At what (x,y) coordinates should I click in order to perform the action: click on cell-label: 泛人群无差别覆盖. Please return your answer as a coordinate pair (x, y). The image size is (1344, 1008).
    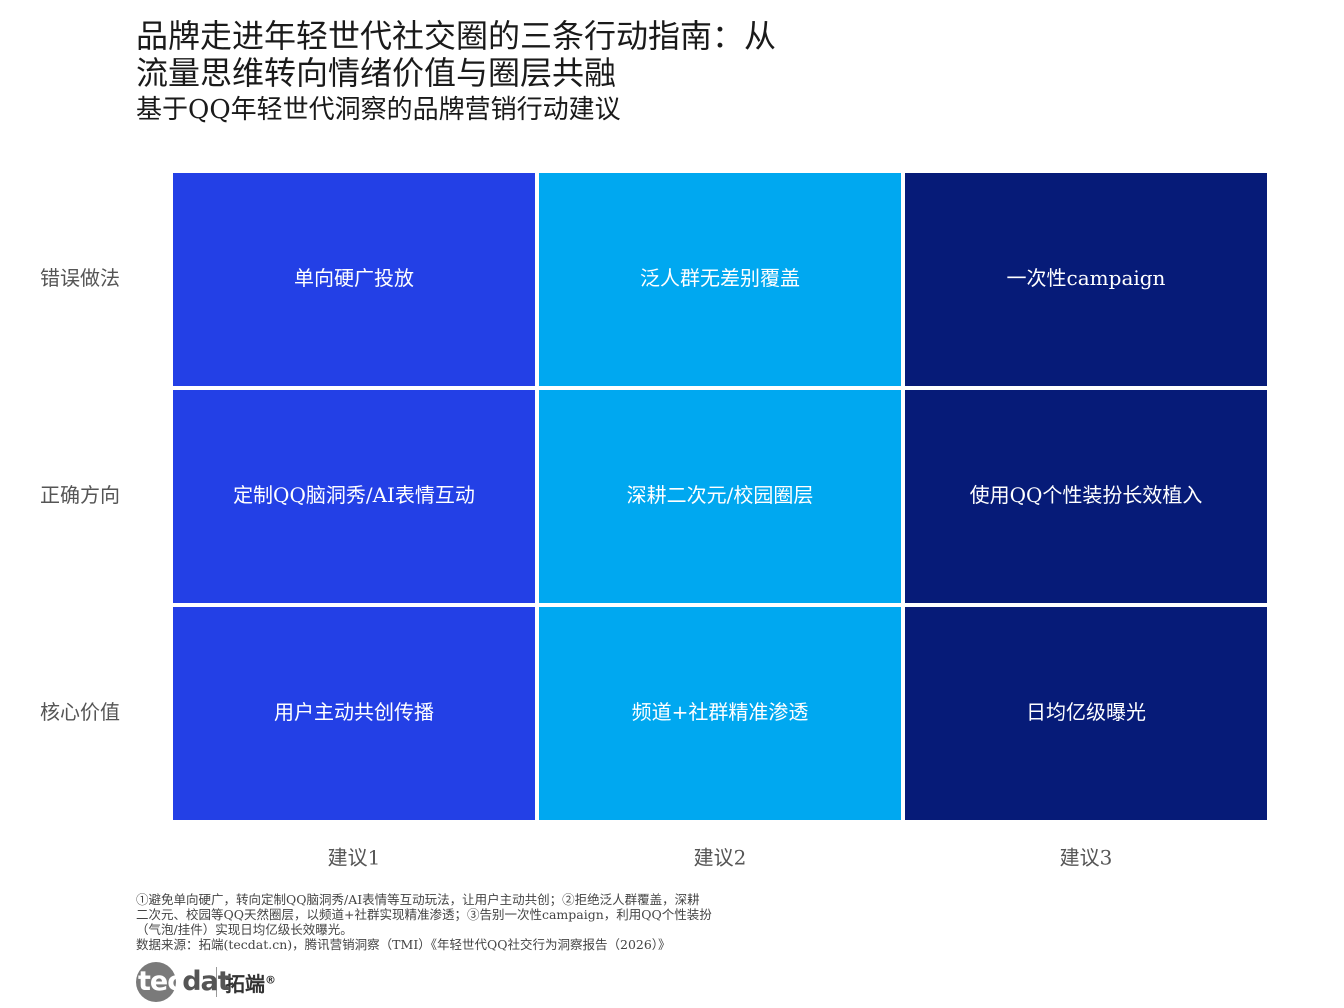
    Looking at the image, I should click on (720, 278).